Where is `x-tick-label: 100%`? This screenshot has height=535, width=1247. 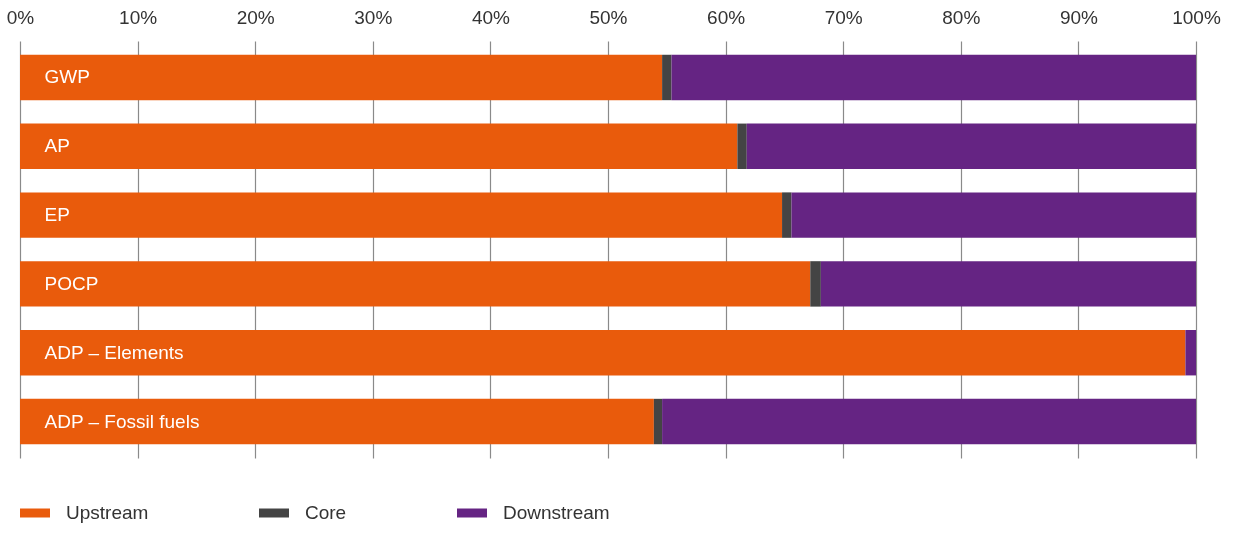 x-tick-label: 100% is located at coordinates (1196, 17).